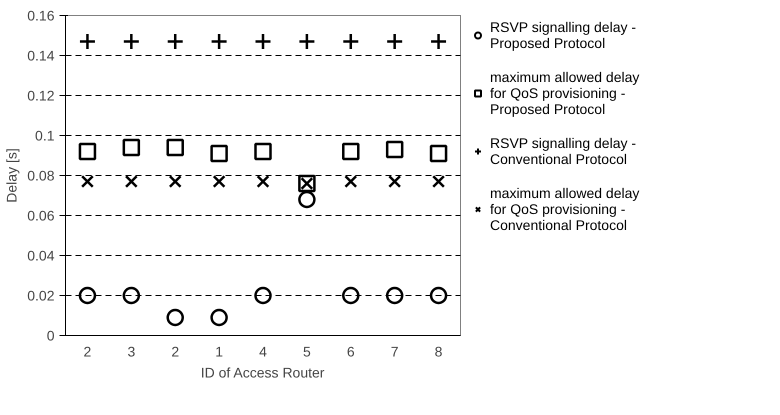  What do you see at coordinates (565, 209) in the screenshot?
I see `legend-label: maximum allowed delay for QoS provisioning - Conventional Protocol` at bounding box center [565, 209].